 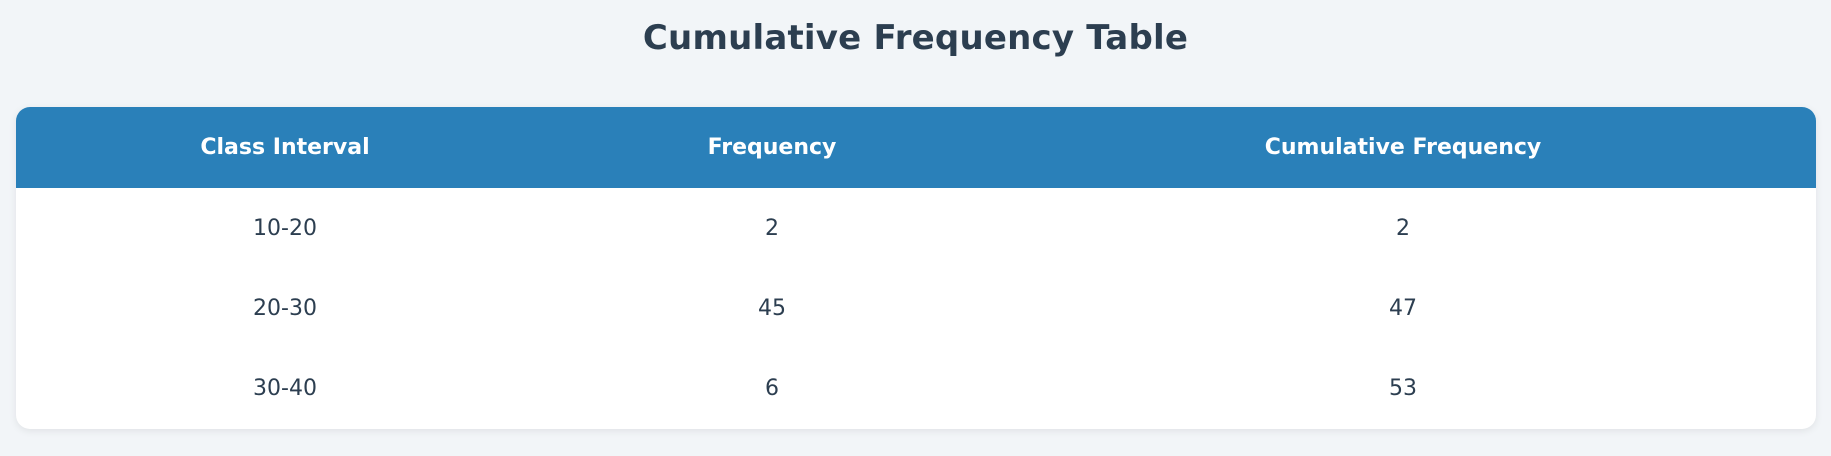 I want to click on column-header-class-interval: Class Interval, so click(x=285, y=147).